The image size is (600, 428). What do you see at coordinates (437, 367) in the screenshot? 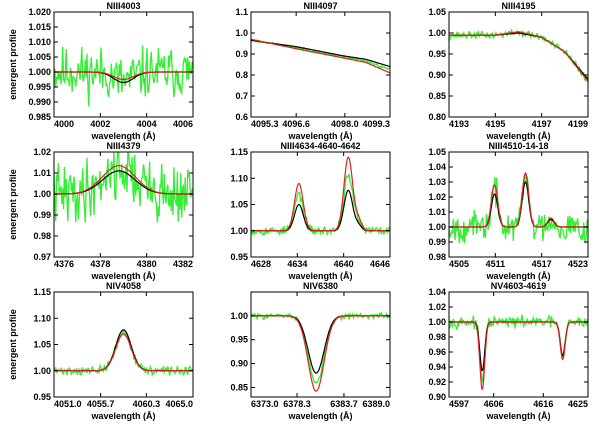
I see `y-tick-label: 0.94` at bounding box center [437, 367].